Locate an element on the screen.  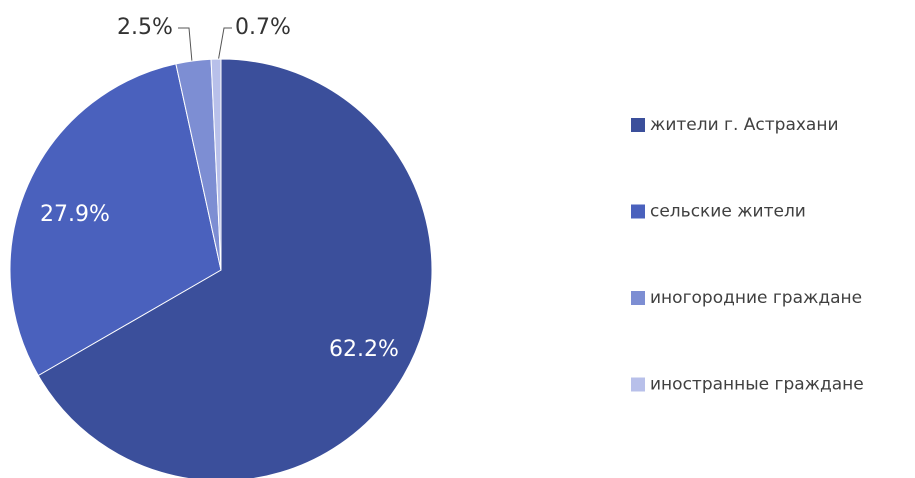
legend-label: иногородние граждане is located at coordinates (756, 298).